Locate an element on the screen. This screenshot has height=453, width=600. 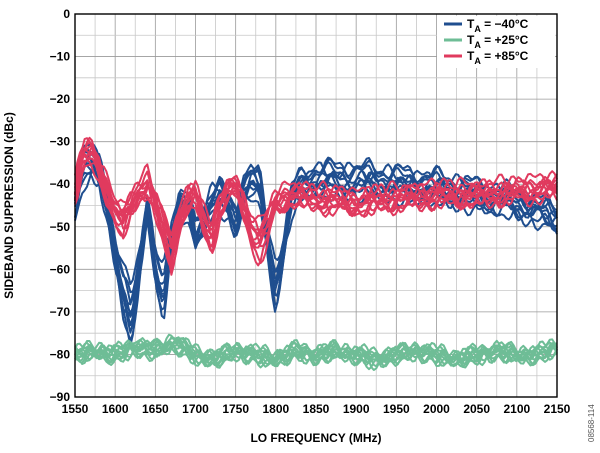
legend-entry: TA = +25°C is located at coordinates (498, 41).